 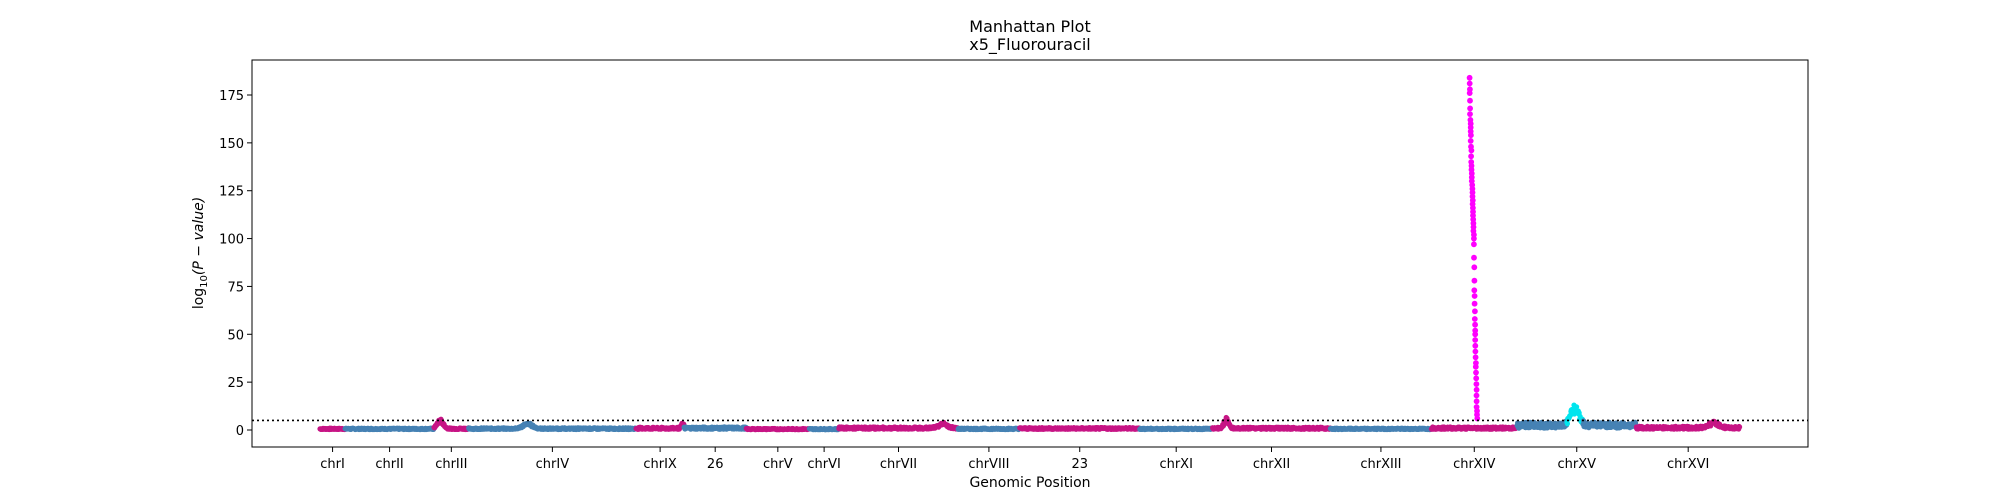 I want to click on x-tick-label: chrVI, so click(x=823, y=464).